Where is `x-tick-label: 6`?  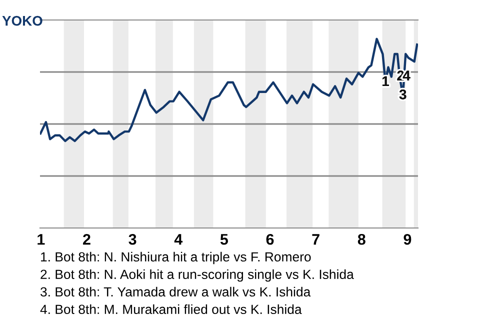 x-tick-label: 6 is located at coordinates (270, 239).